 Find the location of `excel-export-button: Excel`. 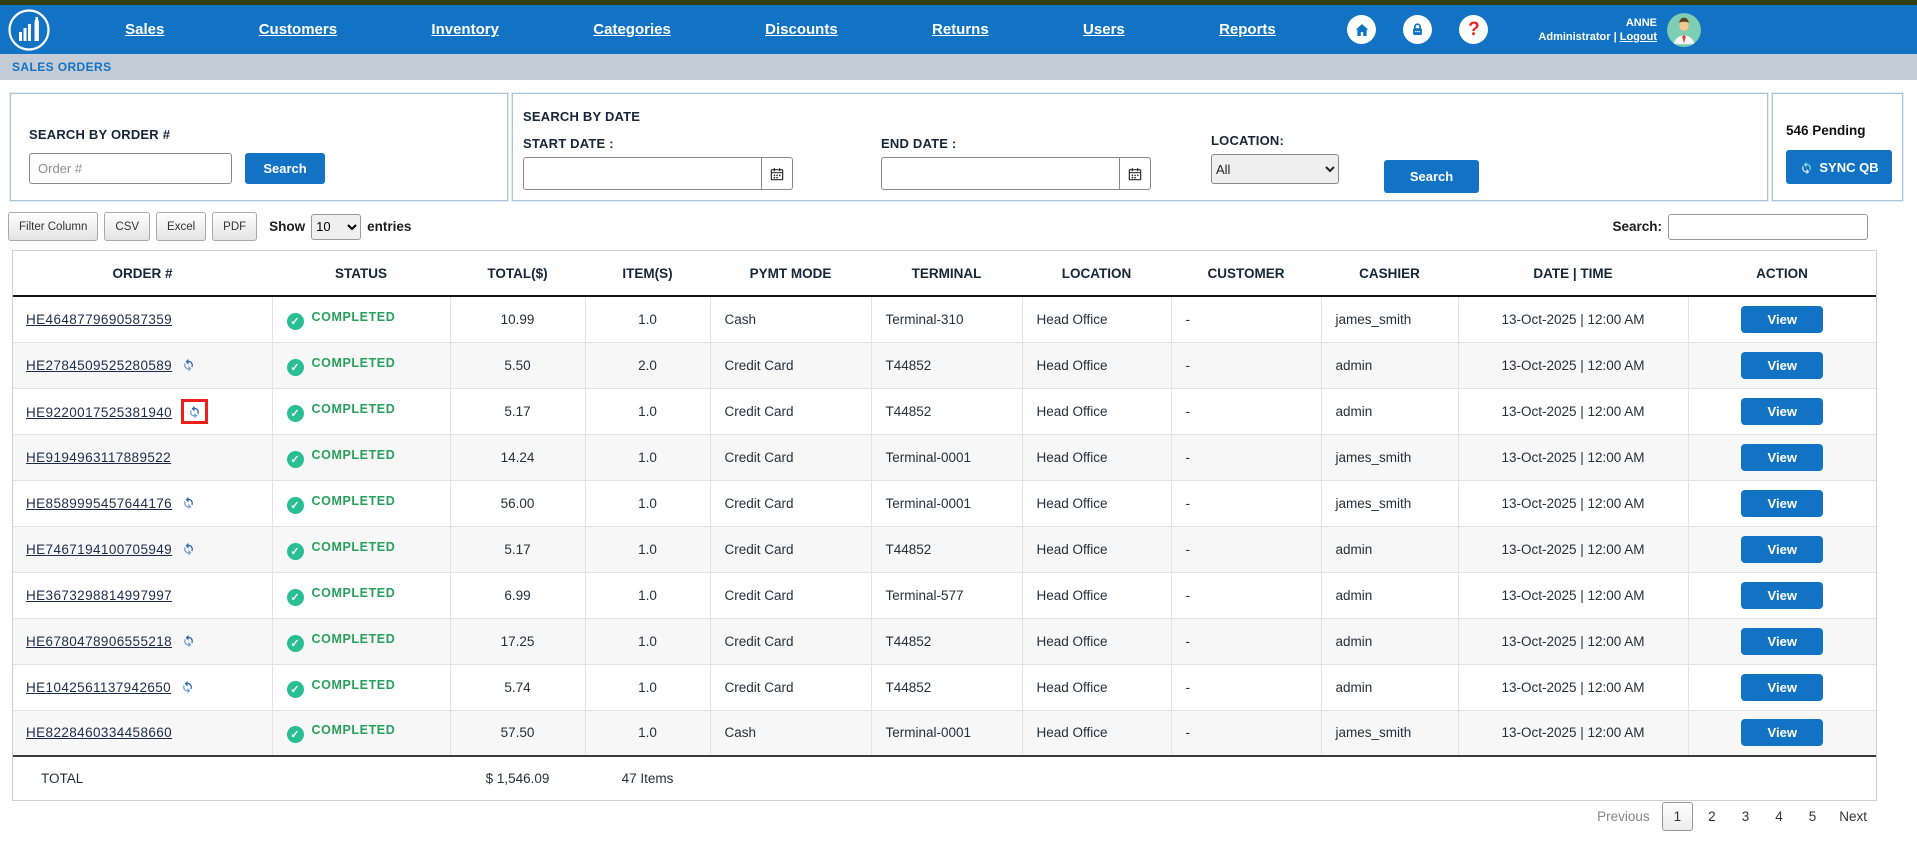

excel-export-button: Excel is located at coordinates (181, 226).